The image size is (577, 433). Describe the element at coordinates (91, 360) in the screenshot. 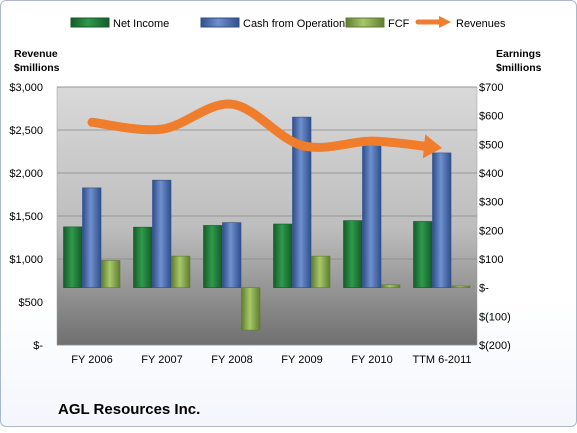

I see `category-label: FY 2006` at that location.